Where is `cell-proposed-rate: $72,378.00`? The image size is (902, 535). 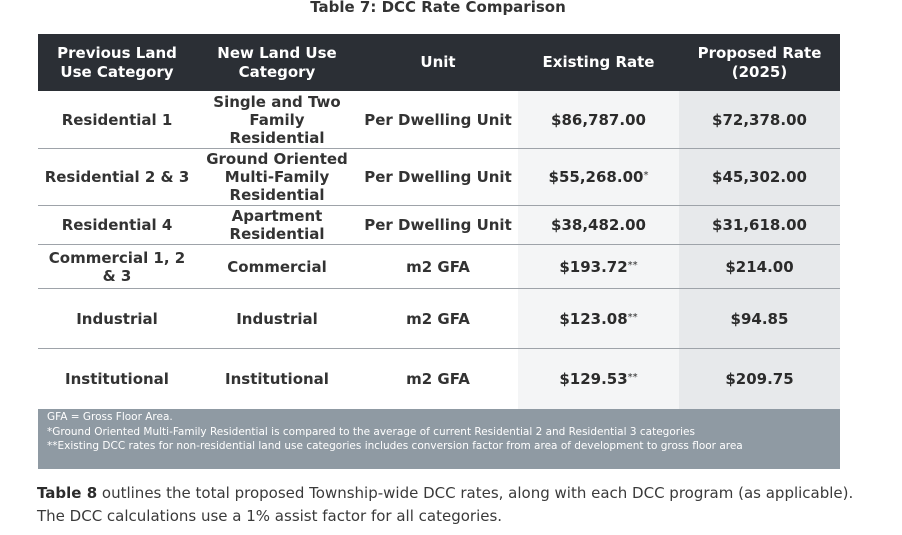
cell-proposed-rate: $72,378.00 is located at coordinates (759, 120).